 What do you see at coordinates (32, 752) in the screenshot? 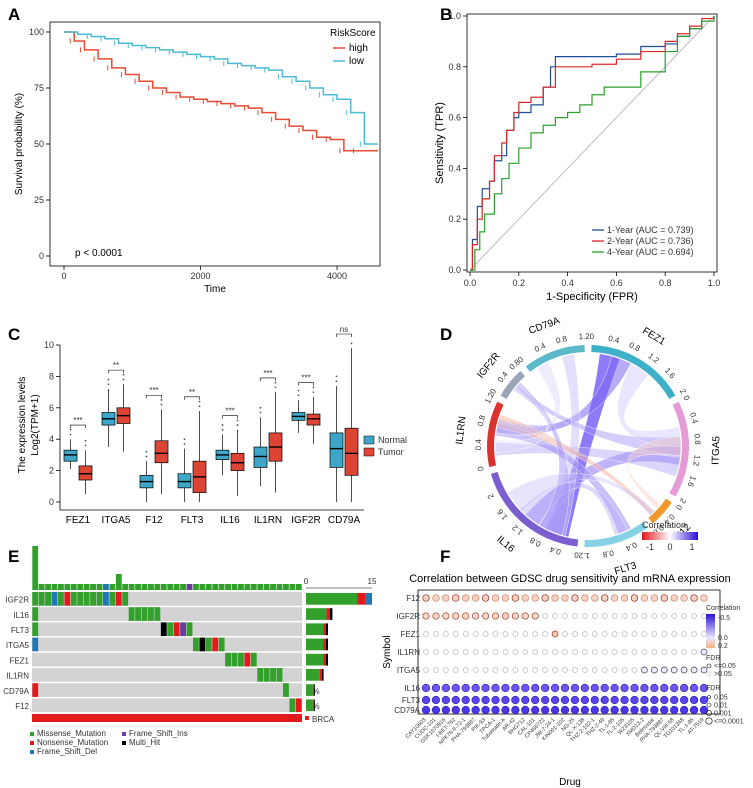
I see `onco-legend-swatch` at bounding box center [32, 752].